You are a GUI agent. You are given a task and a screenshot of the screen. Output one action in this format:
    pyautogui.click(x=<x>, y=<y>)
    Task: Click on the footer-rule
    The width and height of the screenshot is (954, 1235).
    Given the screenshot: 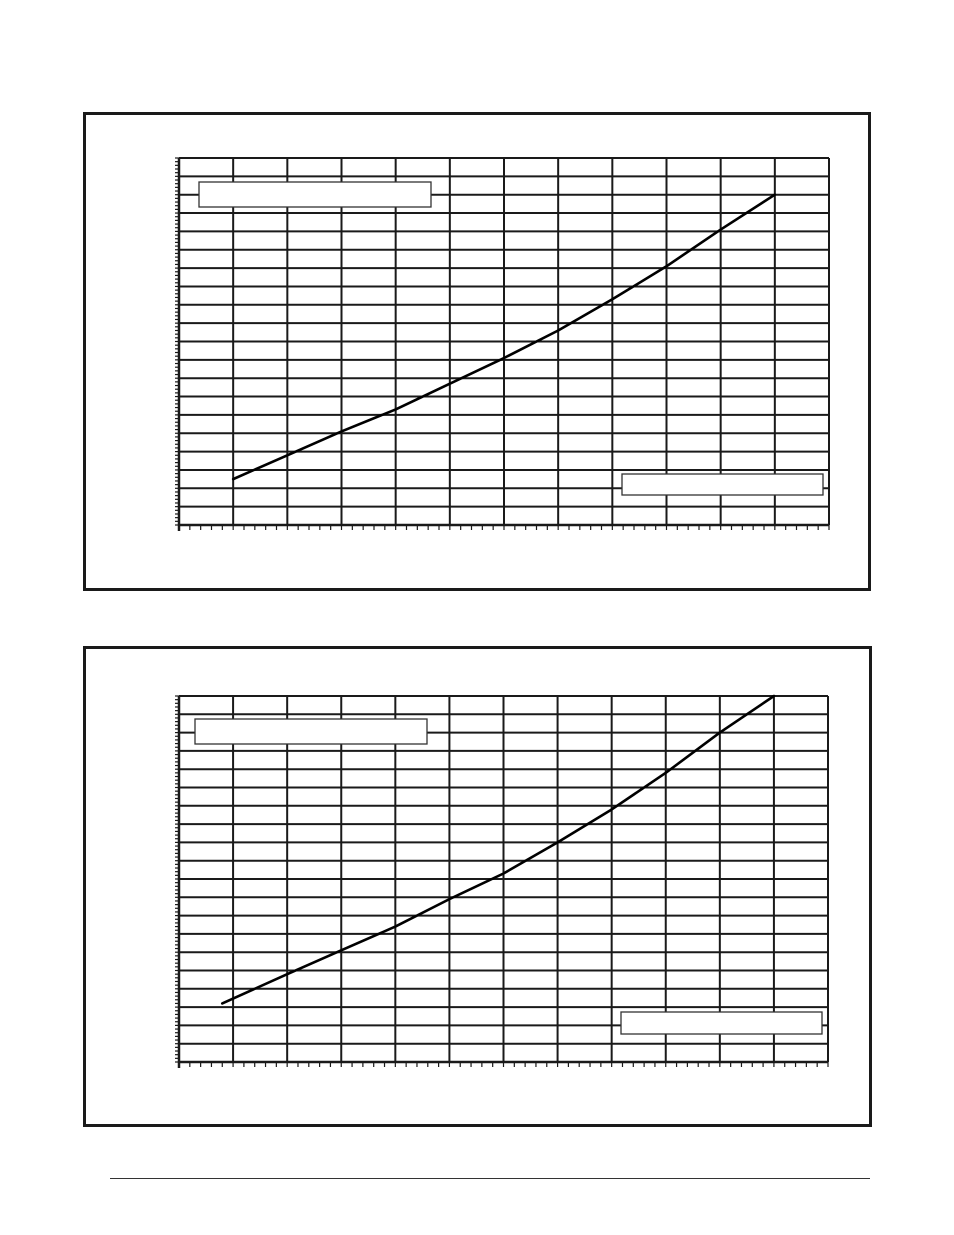 What is the action you would take?
    pyautogui.click(x=490, y=1178)
    